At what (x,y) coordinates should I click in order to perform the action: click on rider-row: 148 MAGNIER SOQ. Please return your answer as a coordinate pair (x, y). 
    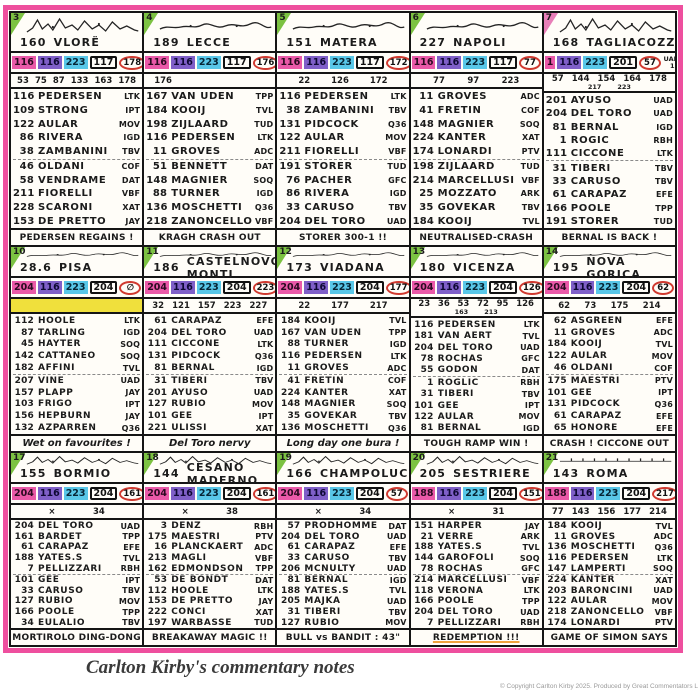
    Looking at the image, I should click on (209, 180).